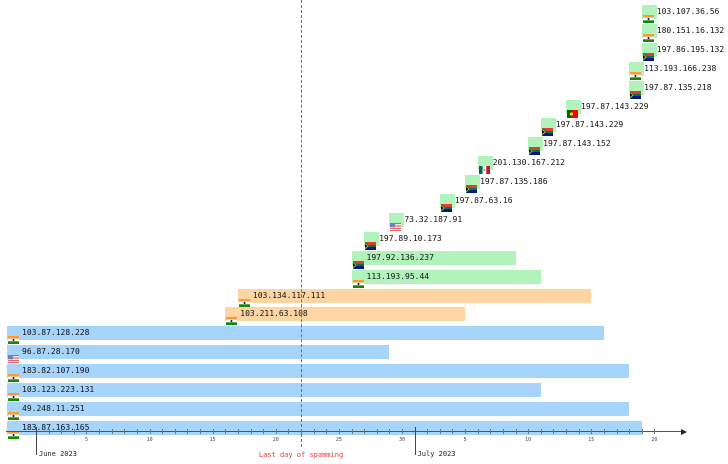 This screenshot has width=728, height=464. I want to click on ip-label: 180.151.16.132, so click(690, 30).